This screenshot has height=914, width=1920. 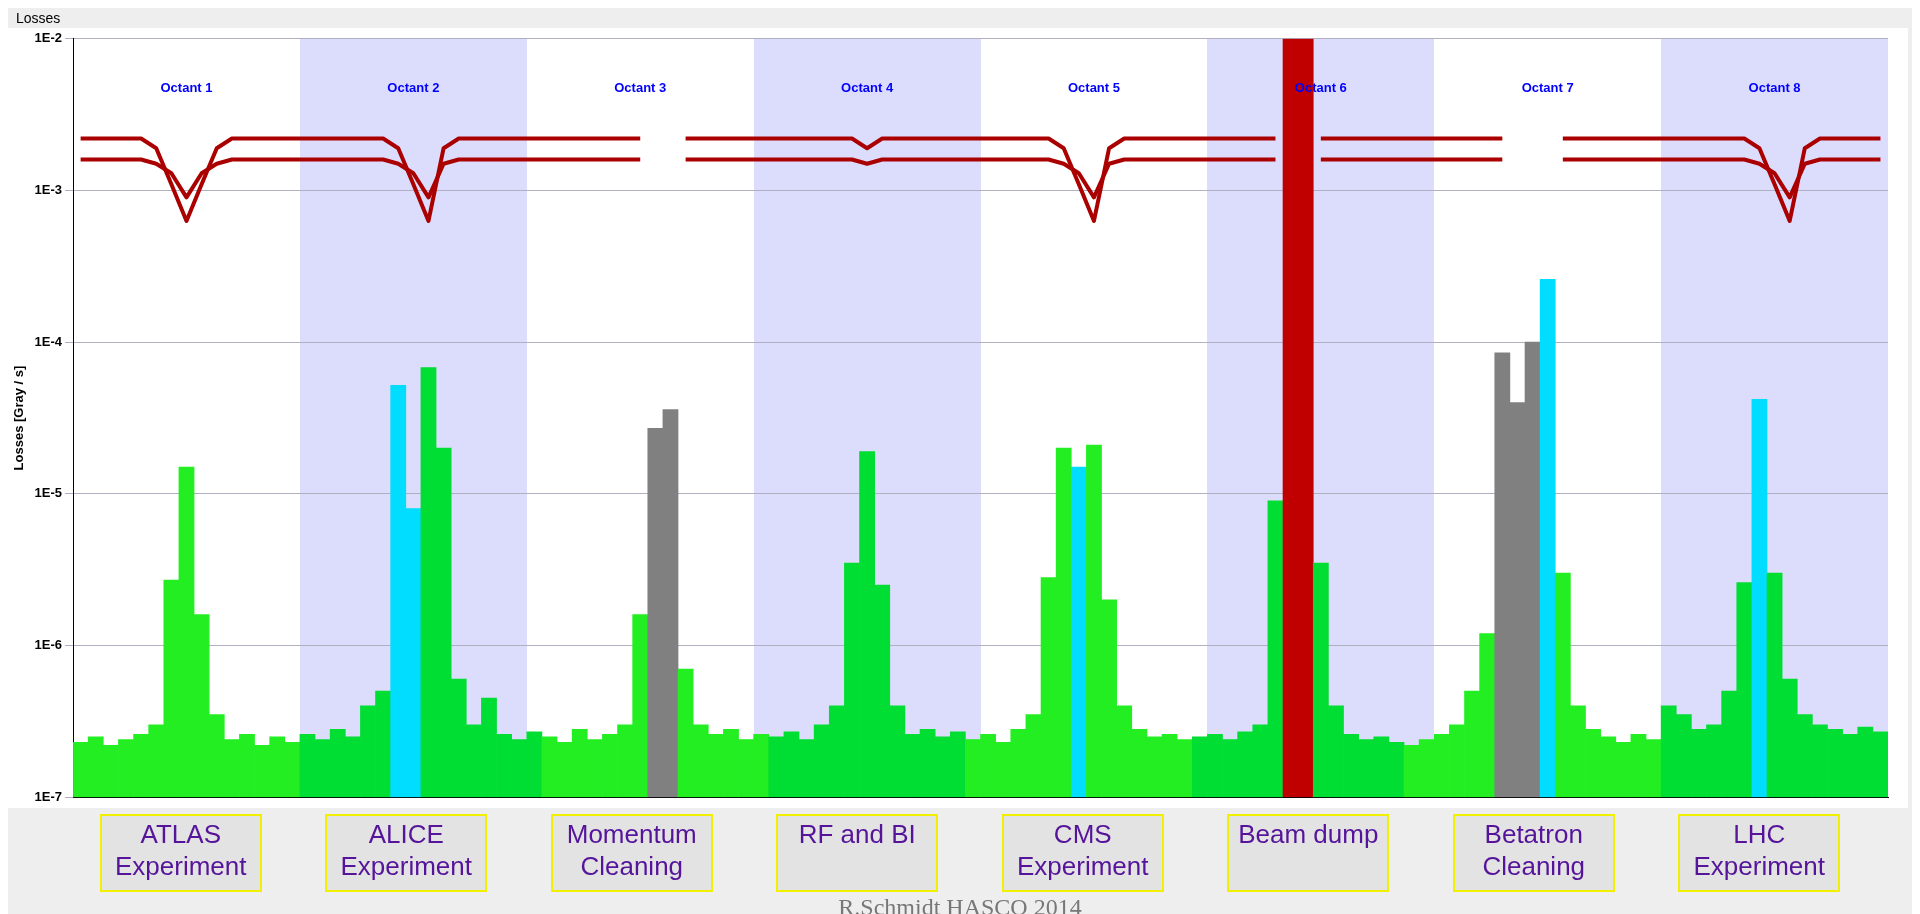 What do you see at coordinates (1533, 853) in the screenshot?
I see `text: Betatron Cleaning` at bounding box center [1533, 853].